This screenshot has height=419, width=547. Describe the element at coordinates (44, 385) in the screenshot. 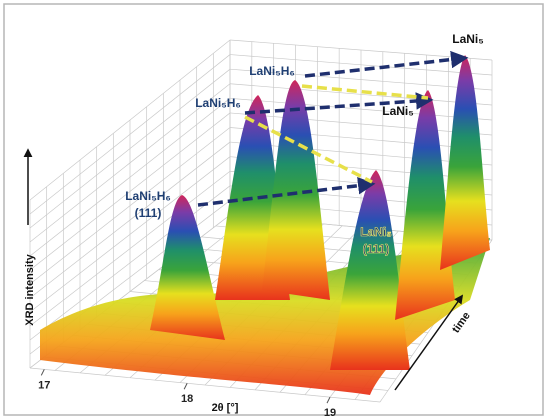

I see `x-tick-label: 17` at that location.